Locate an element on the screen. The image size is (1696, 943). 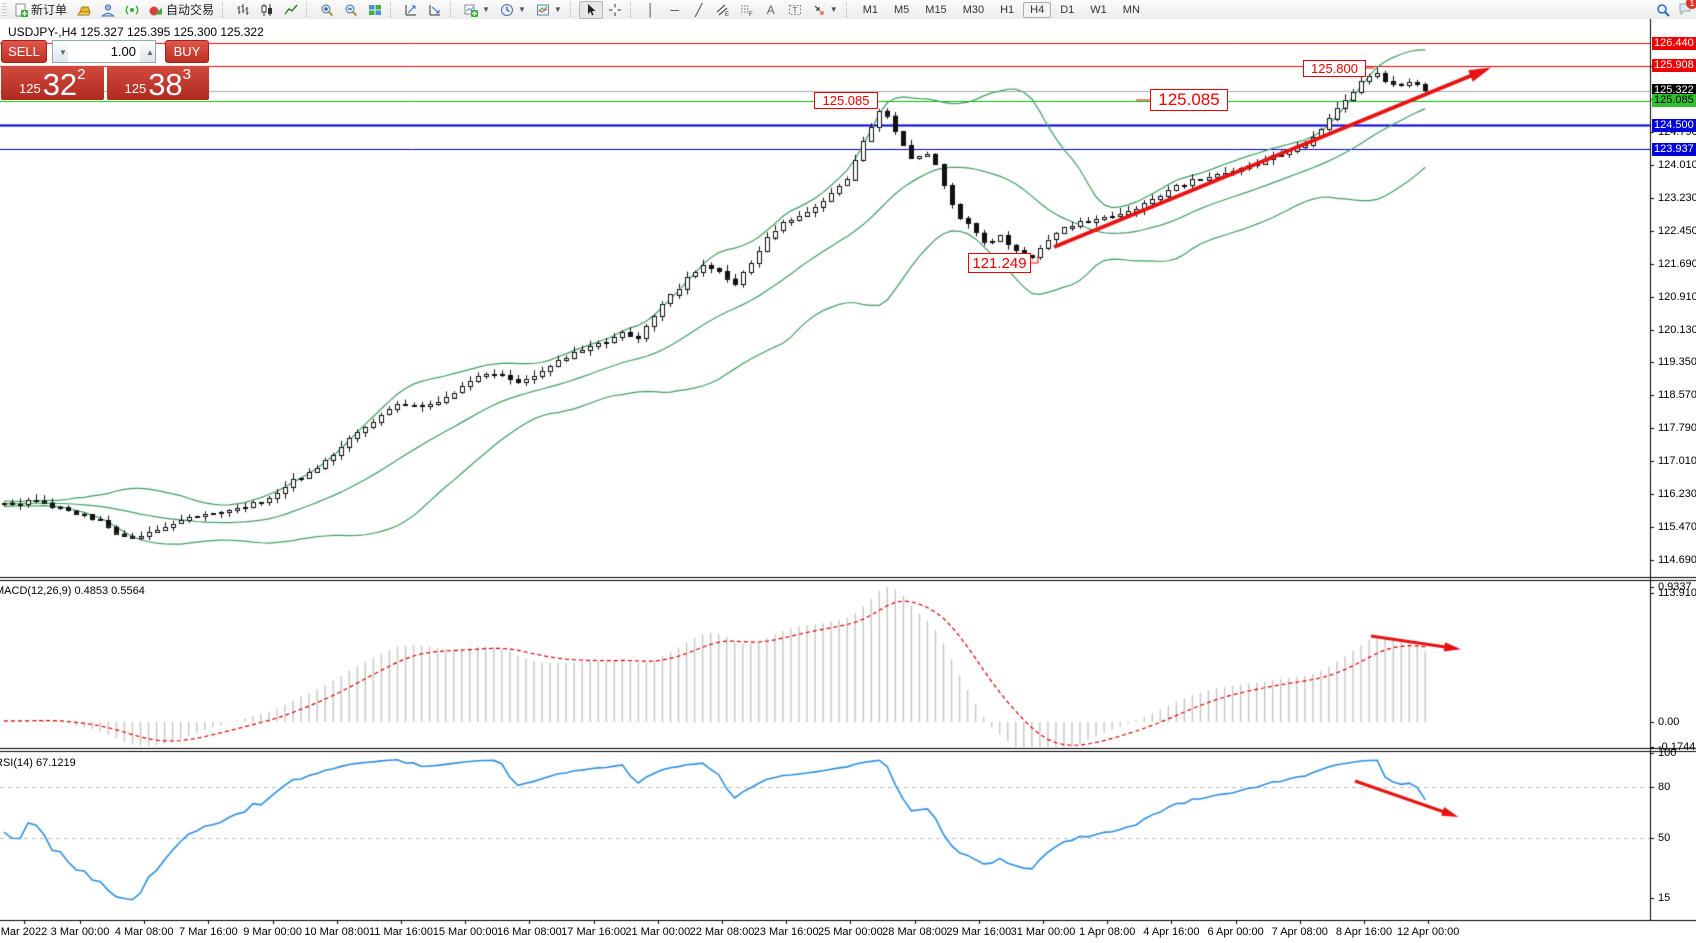
sell-price-prefix: 125 is located at coordinates (29, 88).